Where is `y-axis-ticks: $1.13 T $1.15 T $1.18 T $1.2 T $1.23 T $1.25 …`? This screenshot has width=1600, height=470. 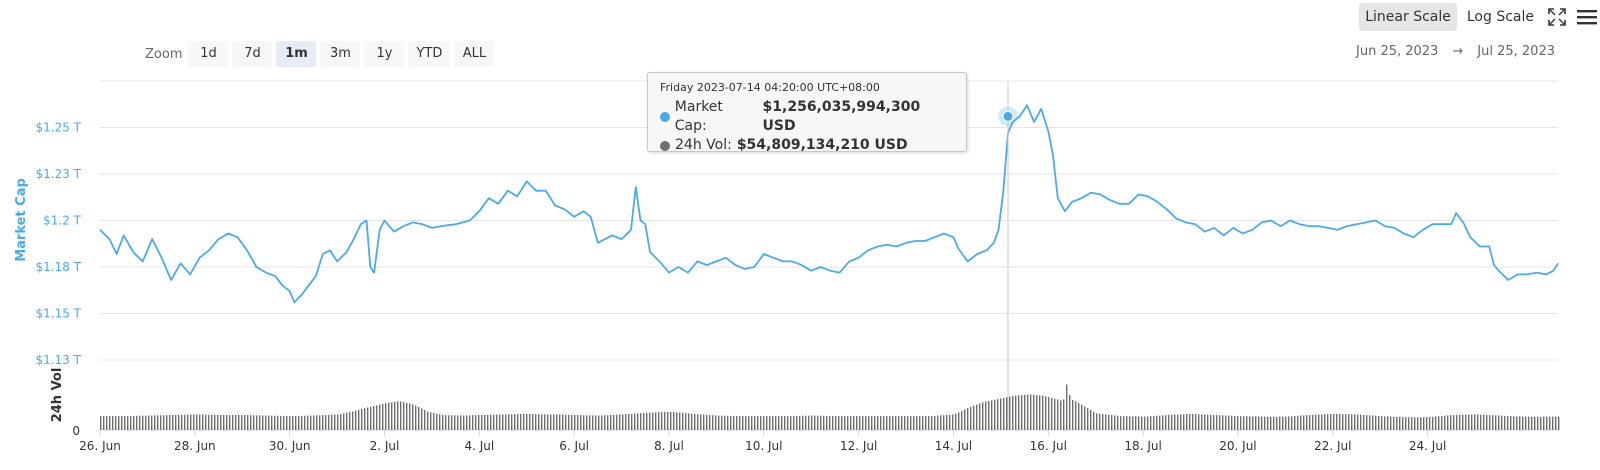 y-axis-ticks: $1.13 T $1.15 T $1.18 T $1.2 T $1.23 T $1.25 … is located at coordinates (59, 244).